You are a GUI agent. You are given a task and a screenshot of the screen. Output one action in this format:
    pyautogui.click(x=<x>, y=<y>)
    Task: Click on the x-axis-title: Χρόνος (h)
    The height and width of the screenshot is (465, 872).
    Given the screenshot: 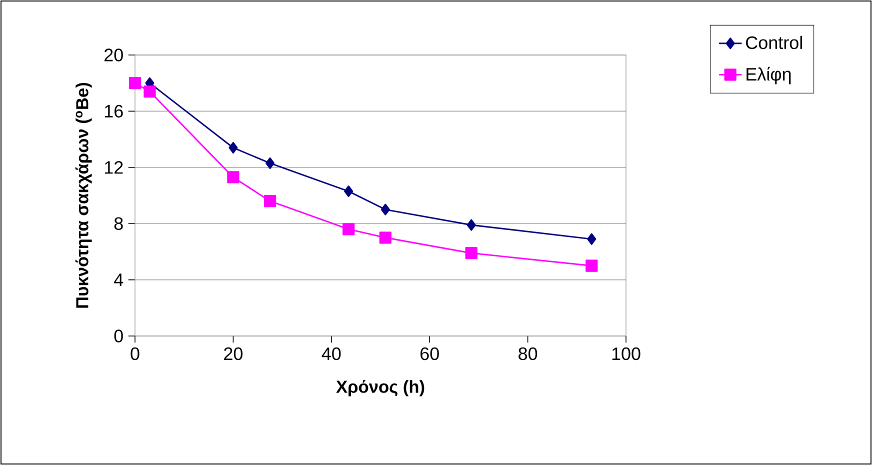 What is the action you would take?
    pyautogui.click(x=380, y=388)
    